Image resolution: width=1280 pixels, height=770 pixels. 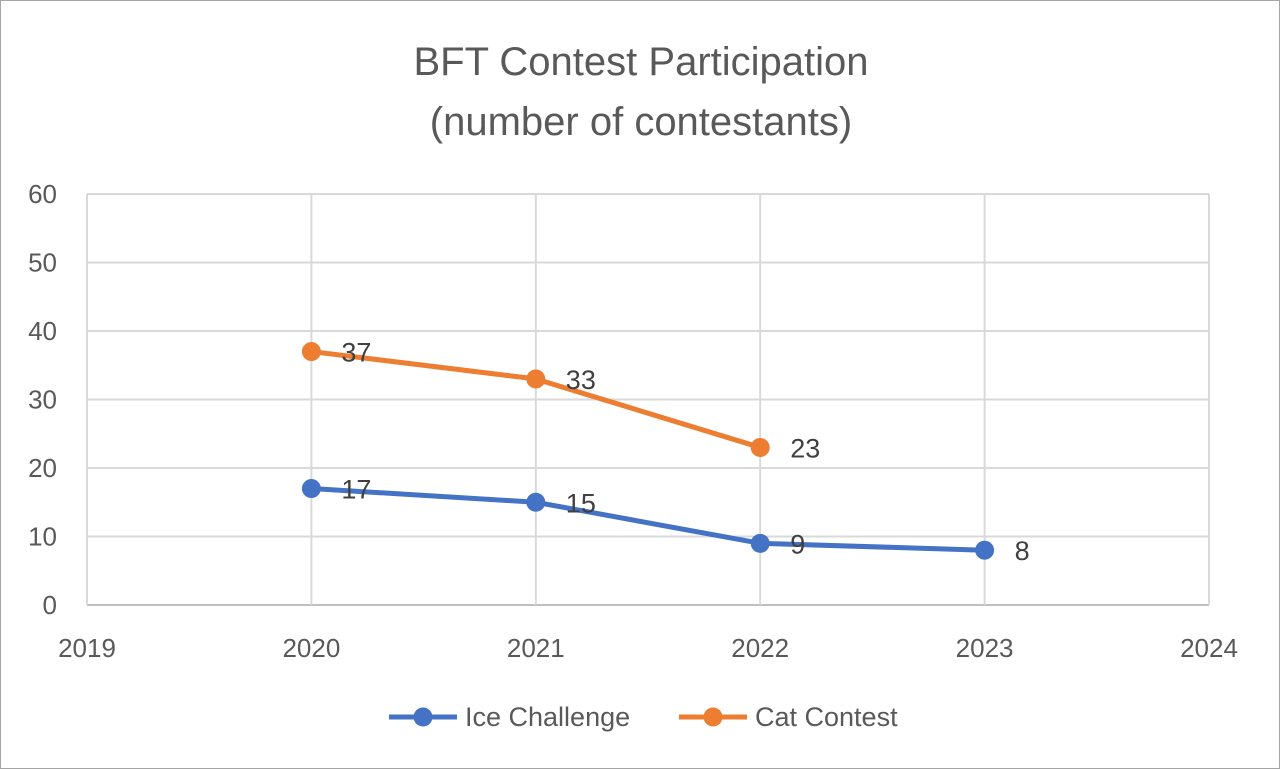 What do you see at coordinates (760, 648) in the screenshot?
I see `x-tick-label: 2022` at bounding box center [760, 648].